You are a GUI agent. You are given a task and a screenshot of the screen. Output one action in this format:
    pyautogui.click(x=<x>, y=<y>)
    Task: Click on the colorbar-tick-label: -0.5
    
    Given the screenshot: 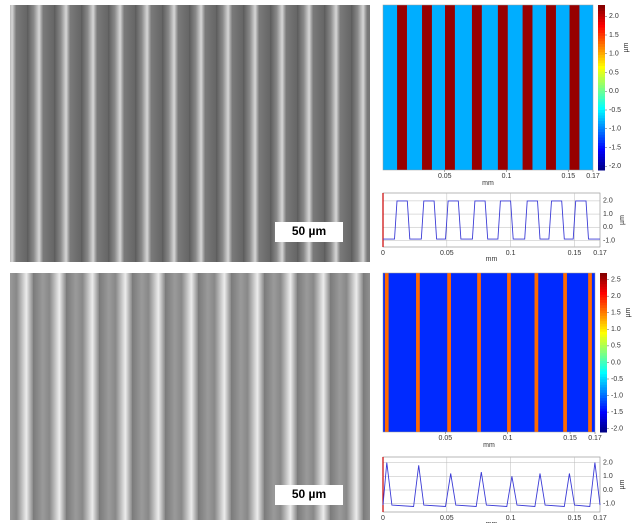 What is the action you would take?
    pyautogui.click(x=615, y=110)
    